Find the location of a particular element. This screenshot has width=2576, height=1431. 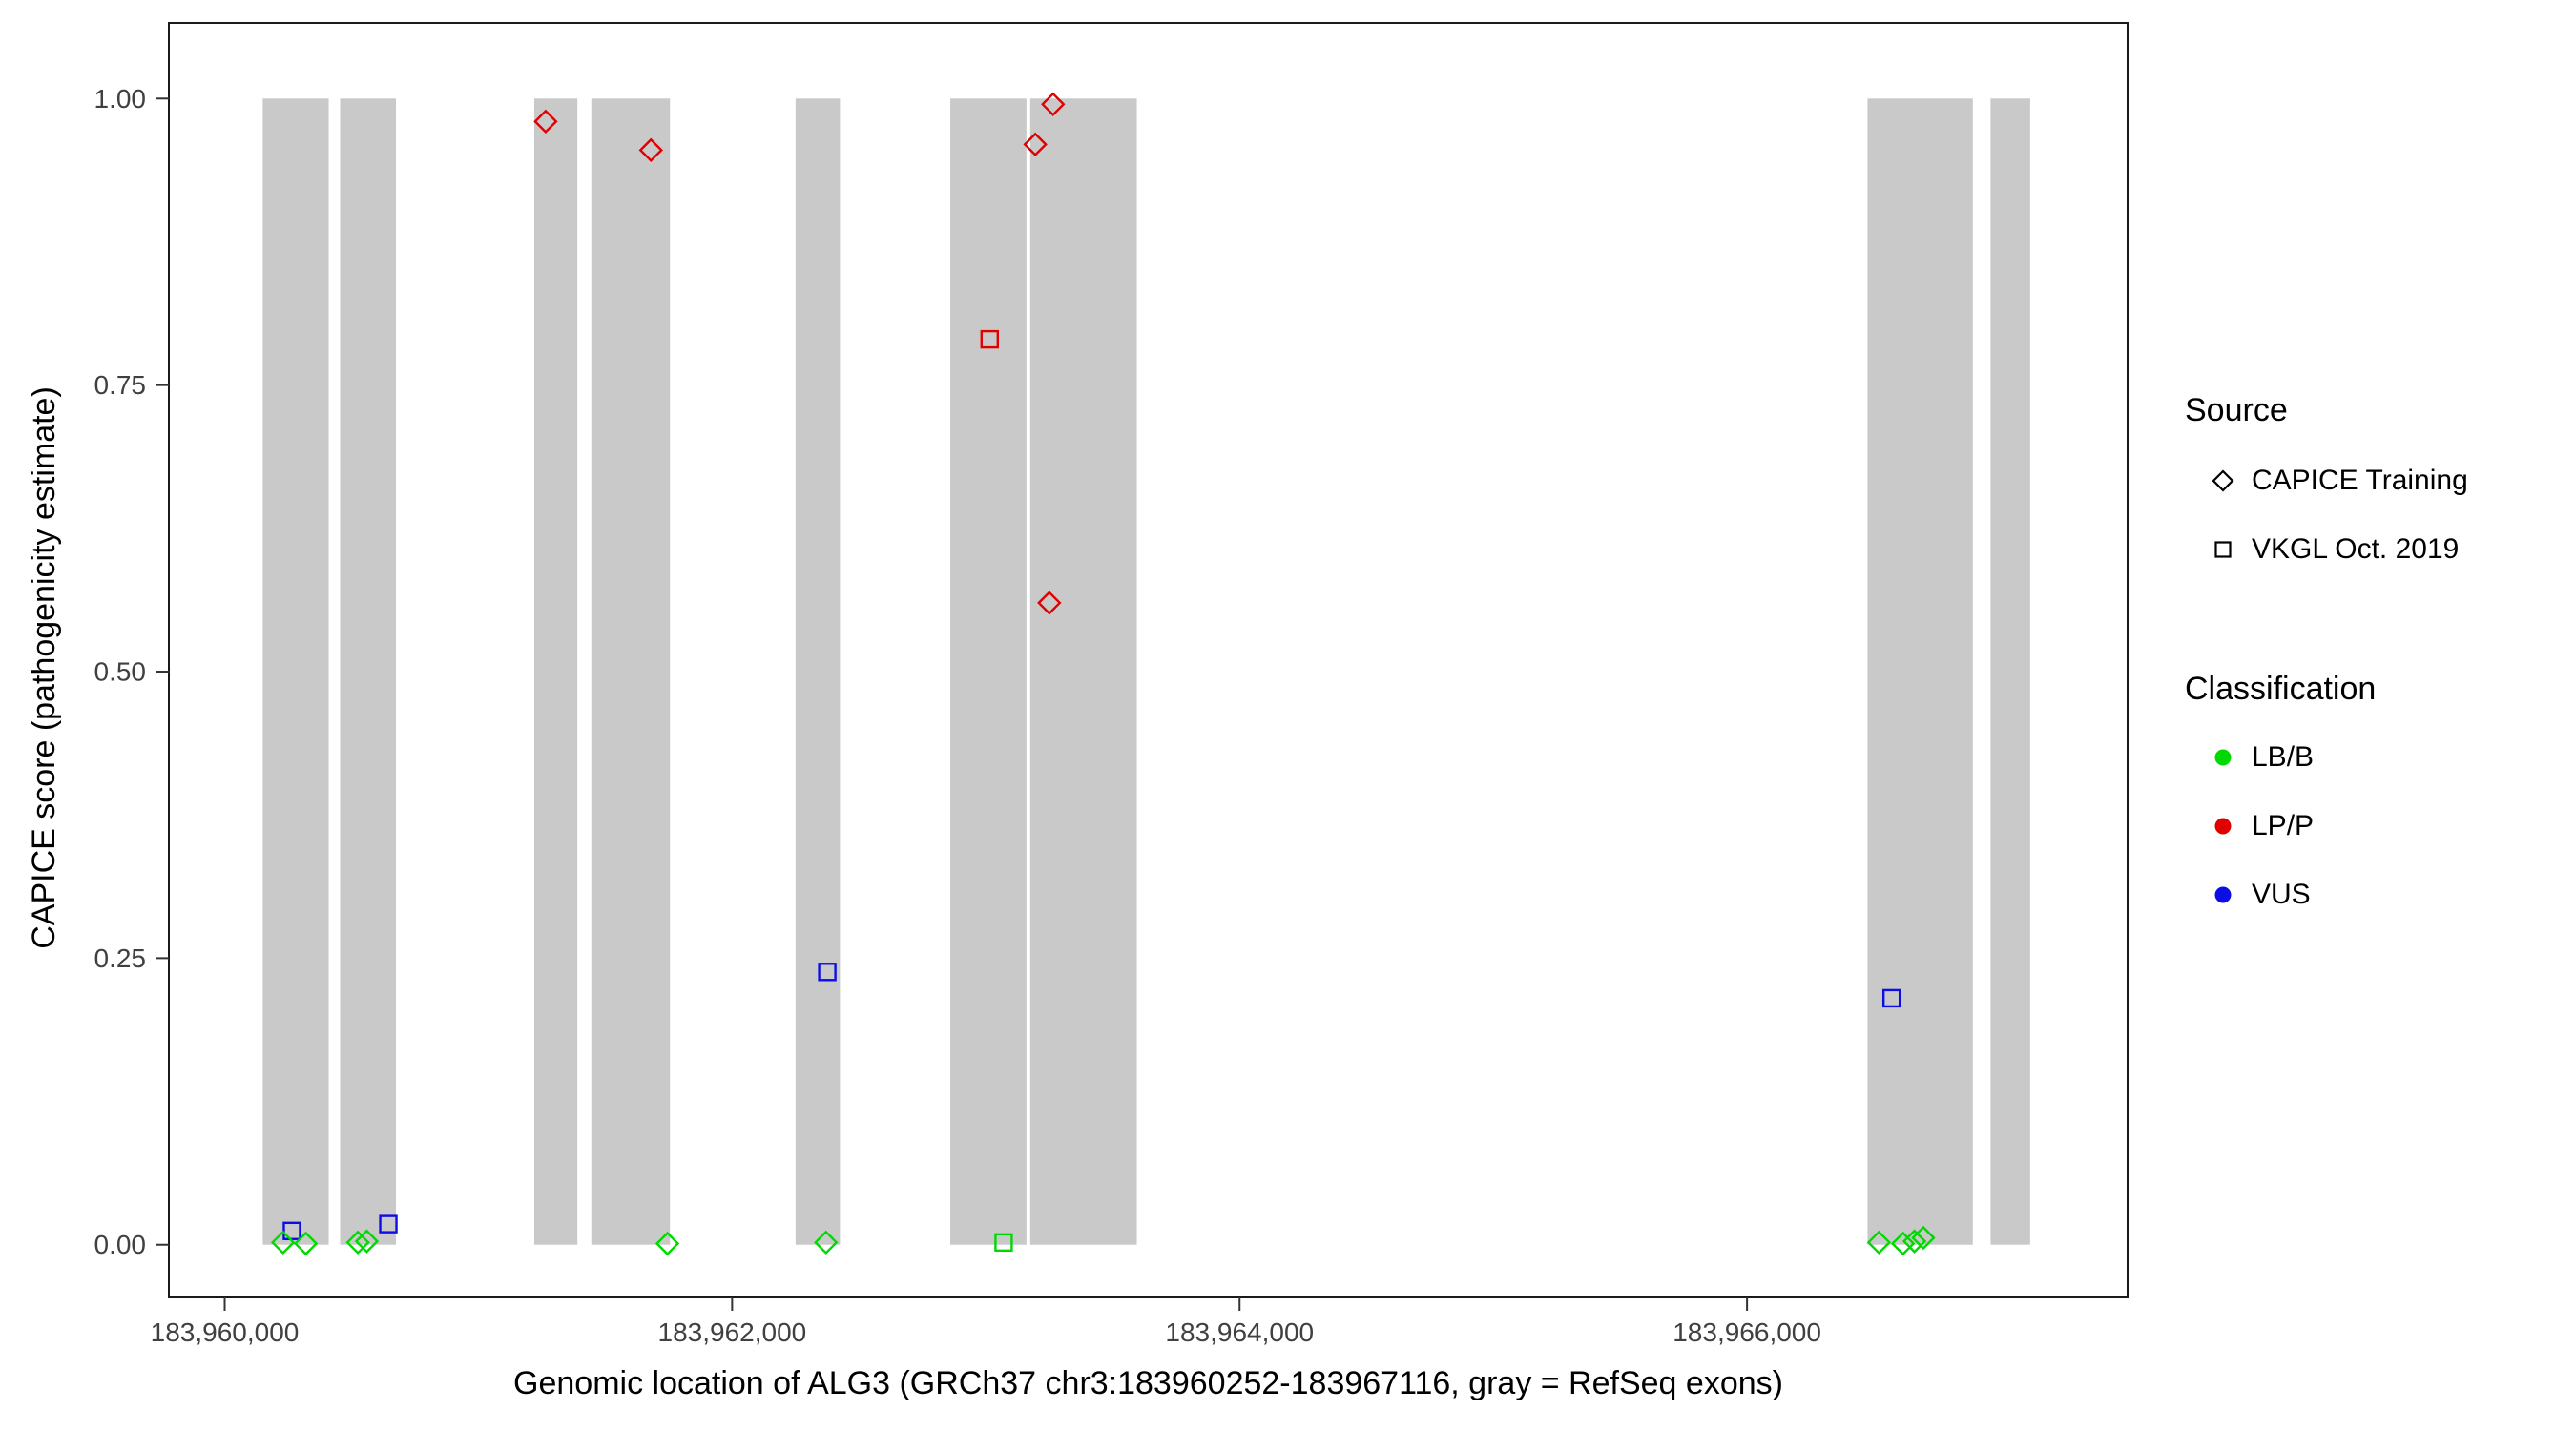

legend-source-title: Source is located at coordinates (2236, 410).